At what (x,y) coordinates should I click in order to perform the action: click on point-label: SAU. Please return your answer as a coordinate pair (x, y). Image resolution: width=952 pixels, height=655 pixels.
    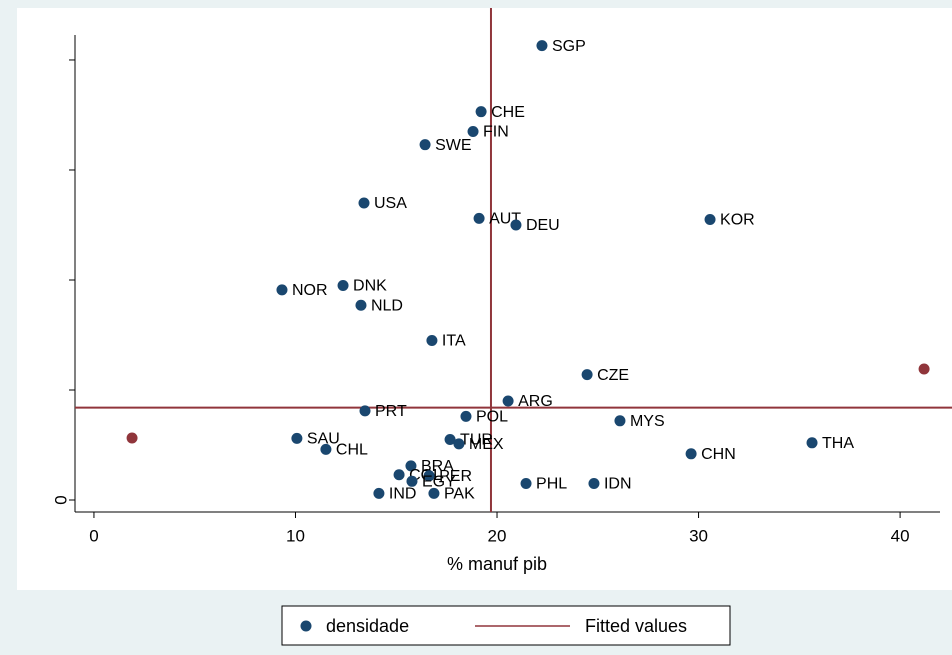
    Looking at the image, I should click on (323, 439).